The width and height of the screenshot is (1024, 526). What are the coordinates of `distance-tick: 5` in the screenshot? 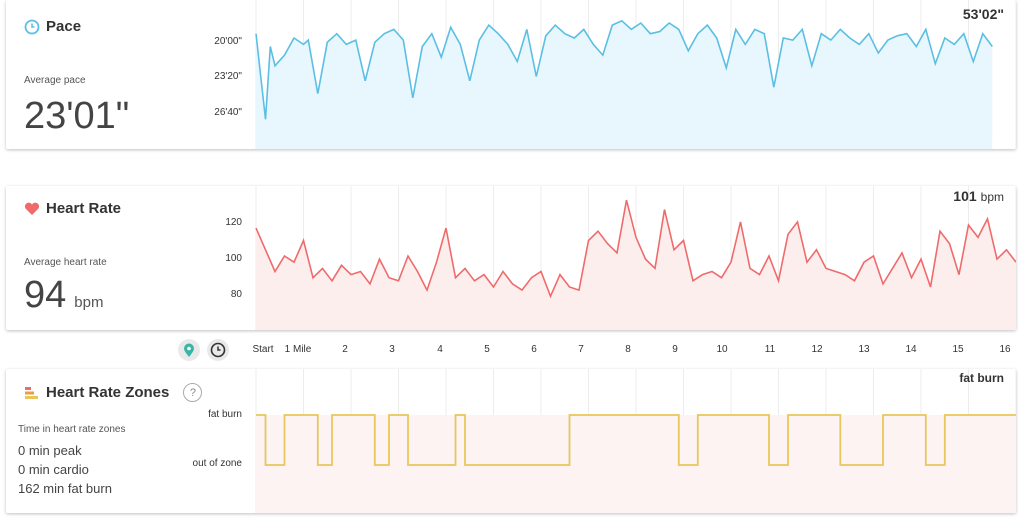 It's located at (487, 349).